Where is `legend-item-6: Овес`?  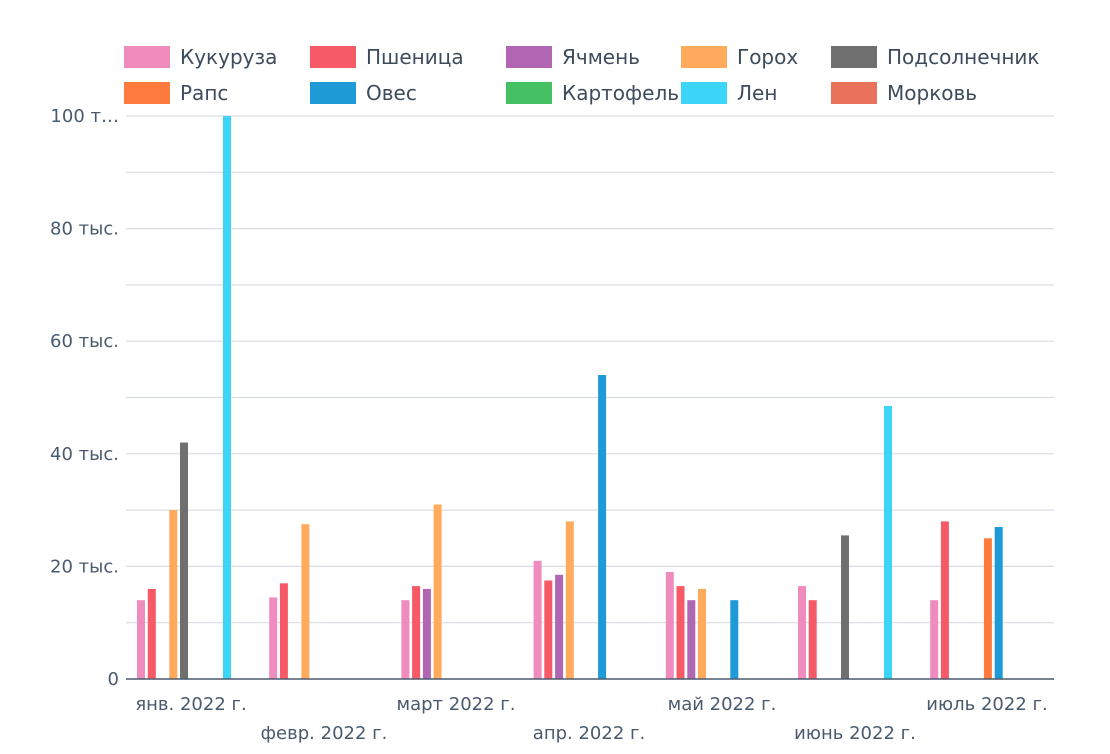
legend-item-6: Овес is located at coordinates (363, 93).